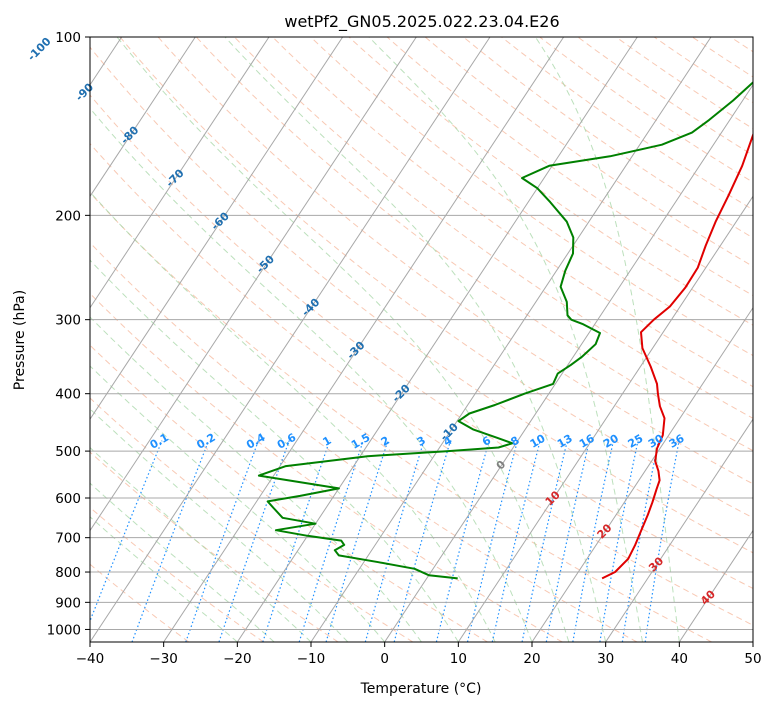  Describe the element at coordinates (514, 441) in the screenshot. I see `mixing-ratio-label: 8` at that location.